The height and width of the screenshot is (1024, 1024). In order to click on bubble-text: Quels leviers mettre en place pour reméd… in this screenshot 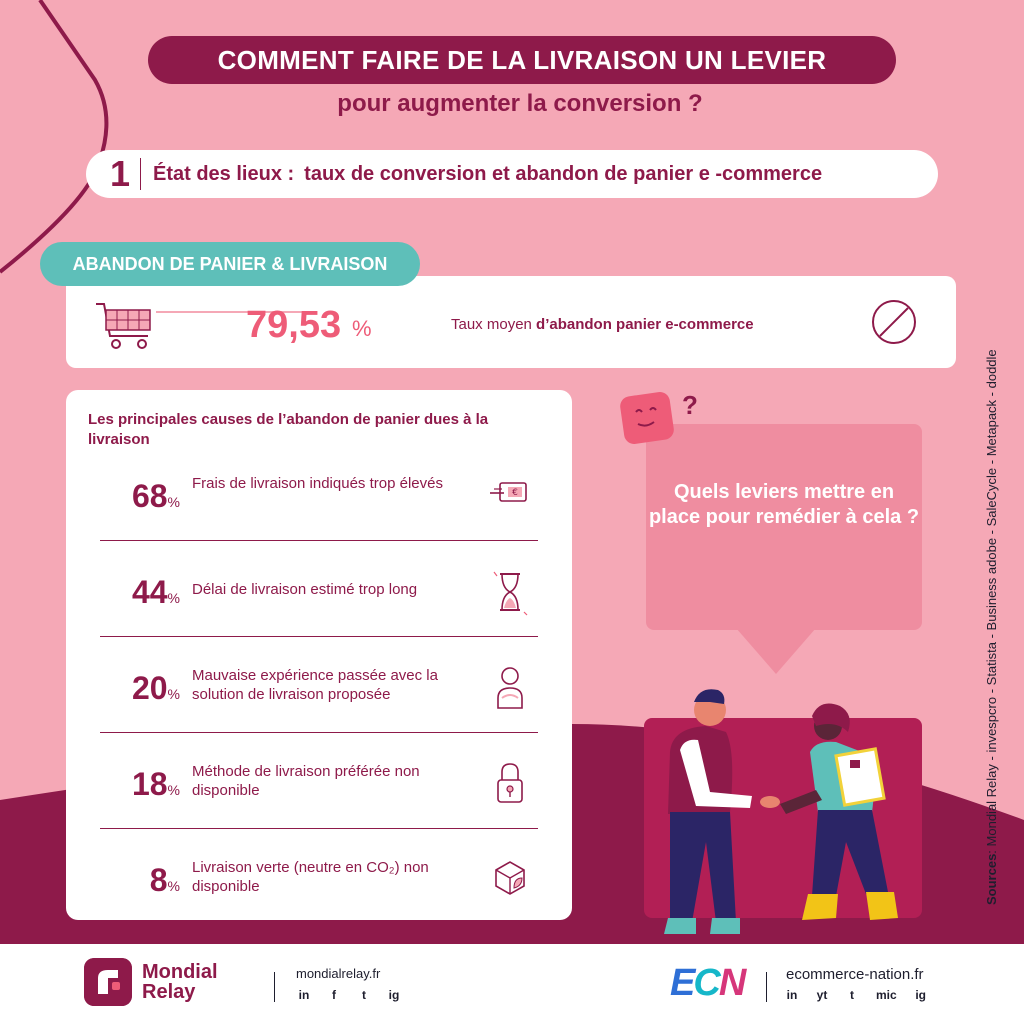, I will do `click(784, 504)`.